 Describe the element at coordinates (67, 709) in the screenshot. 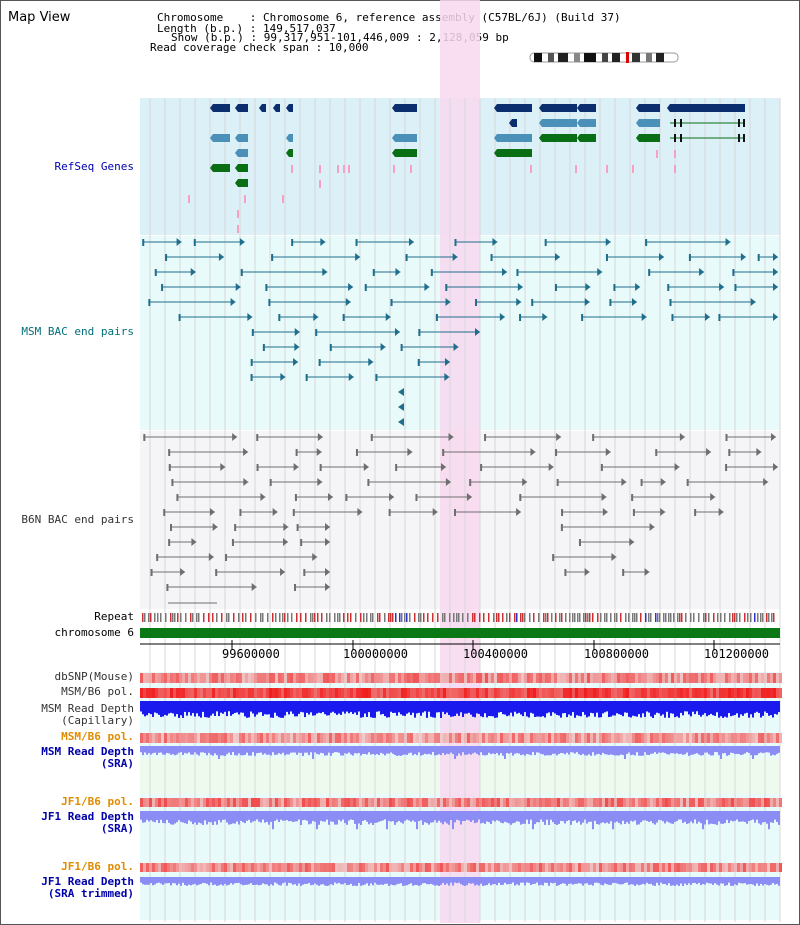

I see `track-label-msm-depth-capillary: MSM Read Depth` at that location.